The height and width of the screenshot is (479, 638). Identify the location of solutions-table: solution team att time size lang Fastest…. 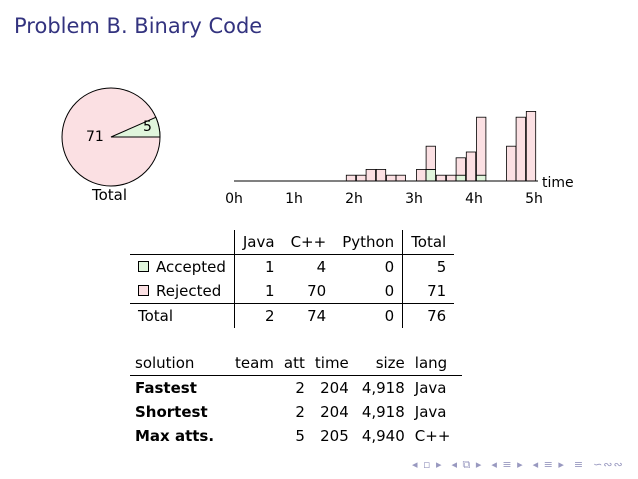
(296, 399).